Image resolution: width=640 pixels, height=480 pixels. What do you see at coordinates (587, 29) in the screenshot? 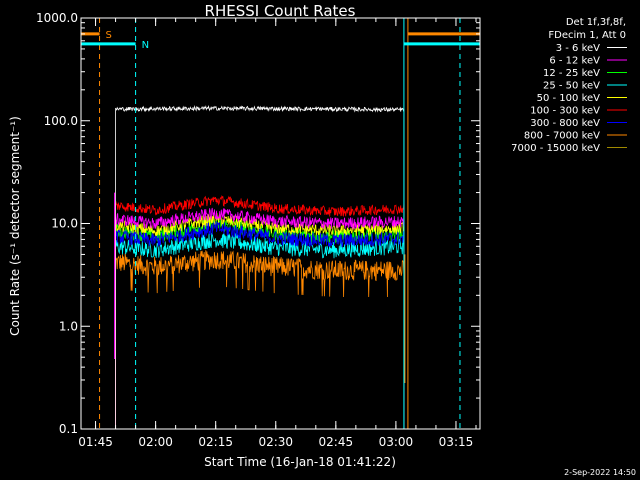
I see `legend-header: Det 1f,3f,8f, FDecim 1, Att 0` at bounding box center [587, 29].